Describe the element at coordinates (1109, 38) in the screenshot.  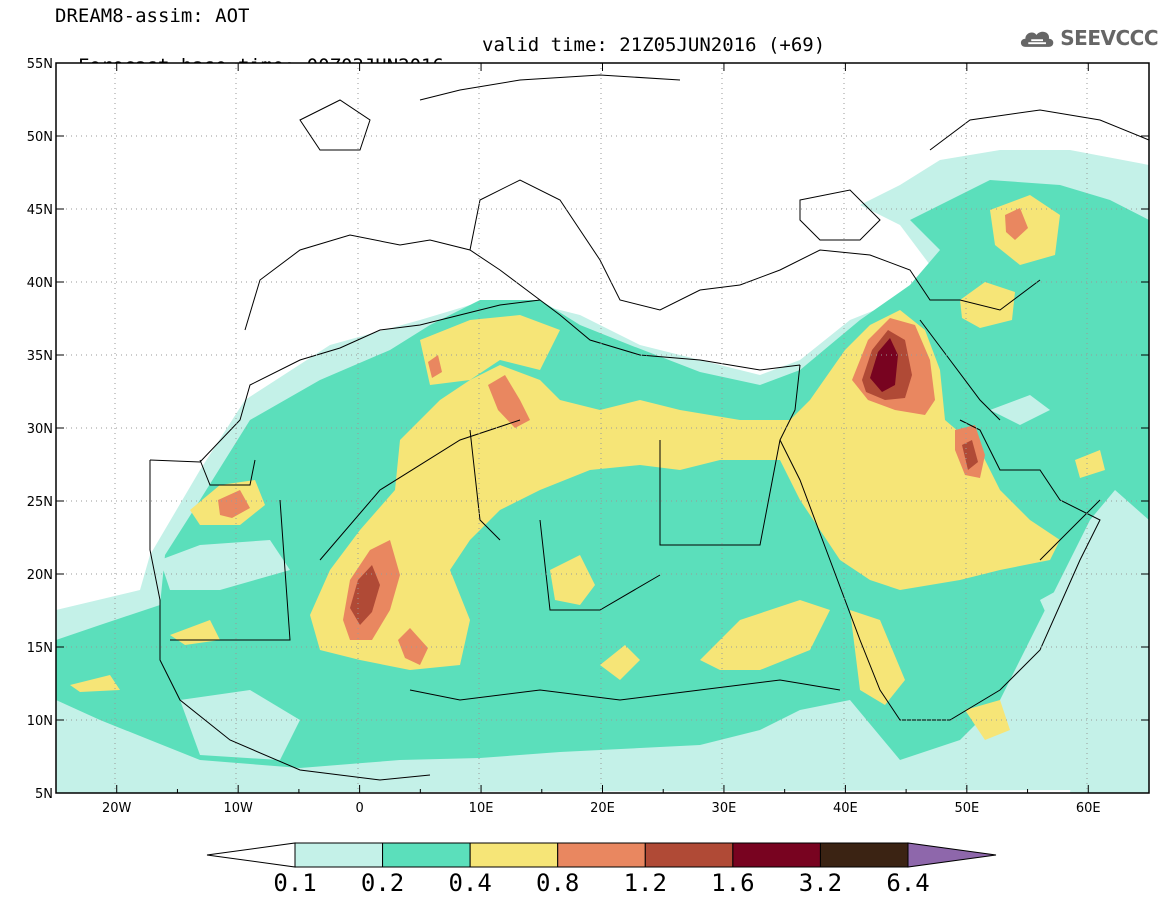
I see `logo-text: SEEVCCC` at that location.